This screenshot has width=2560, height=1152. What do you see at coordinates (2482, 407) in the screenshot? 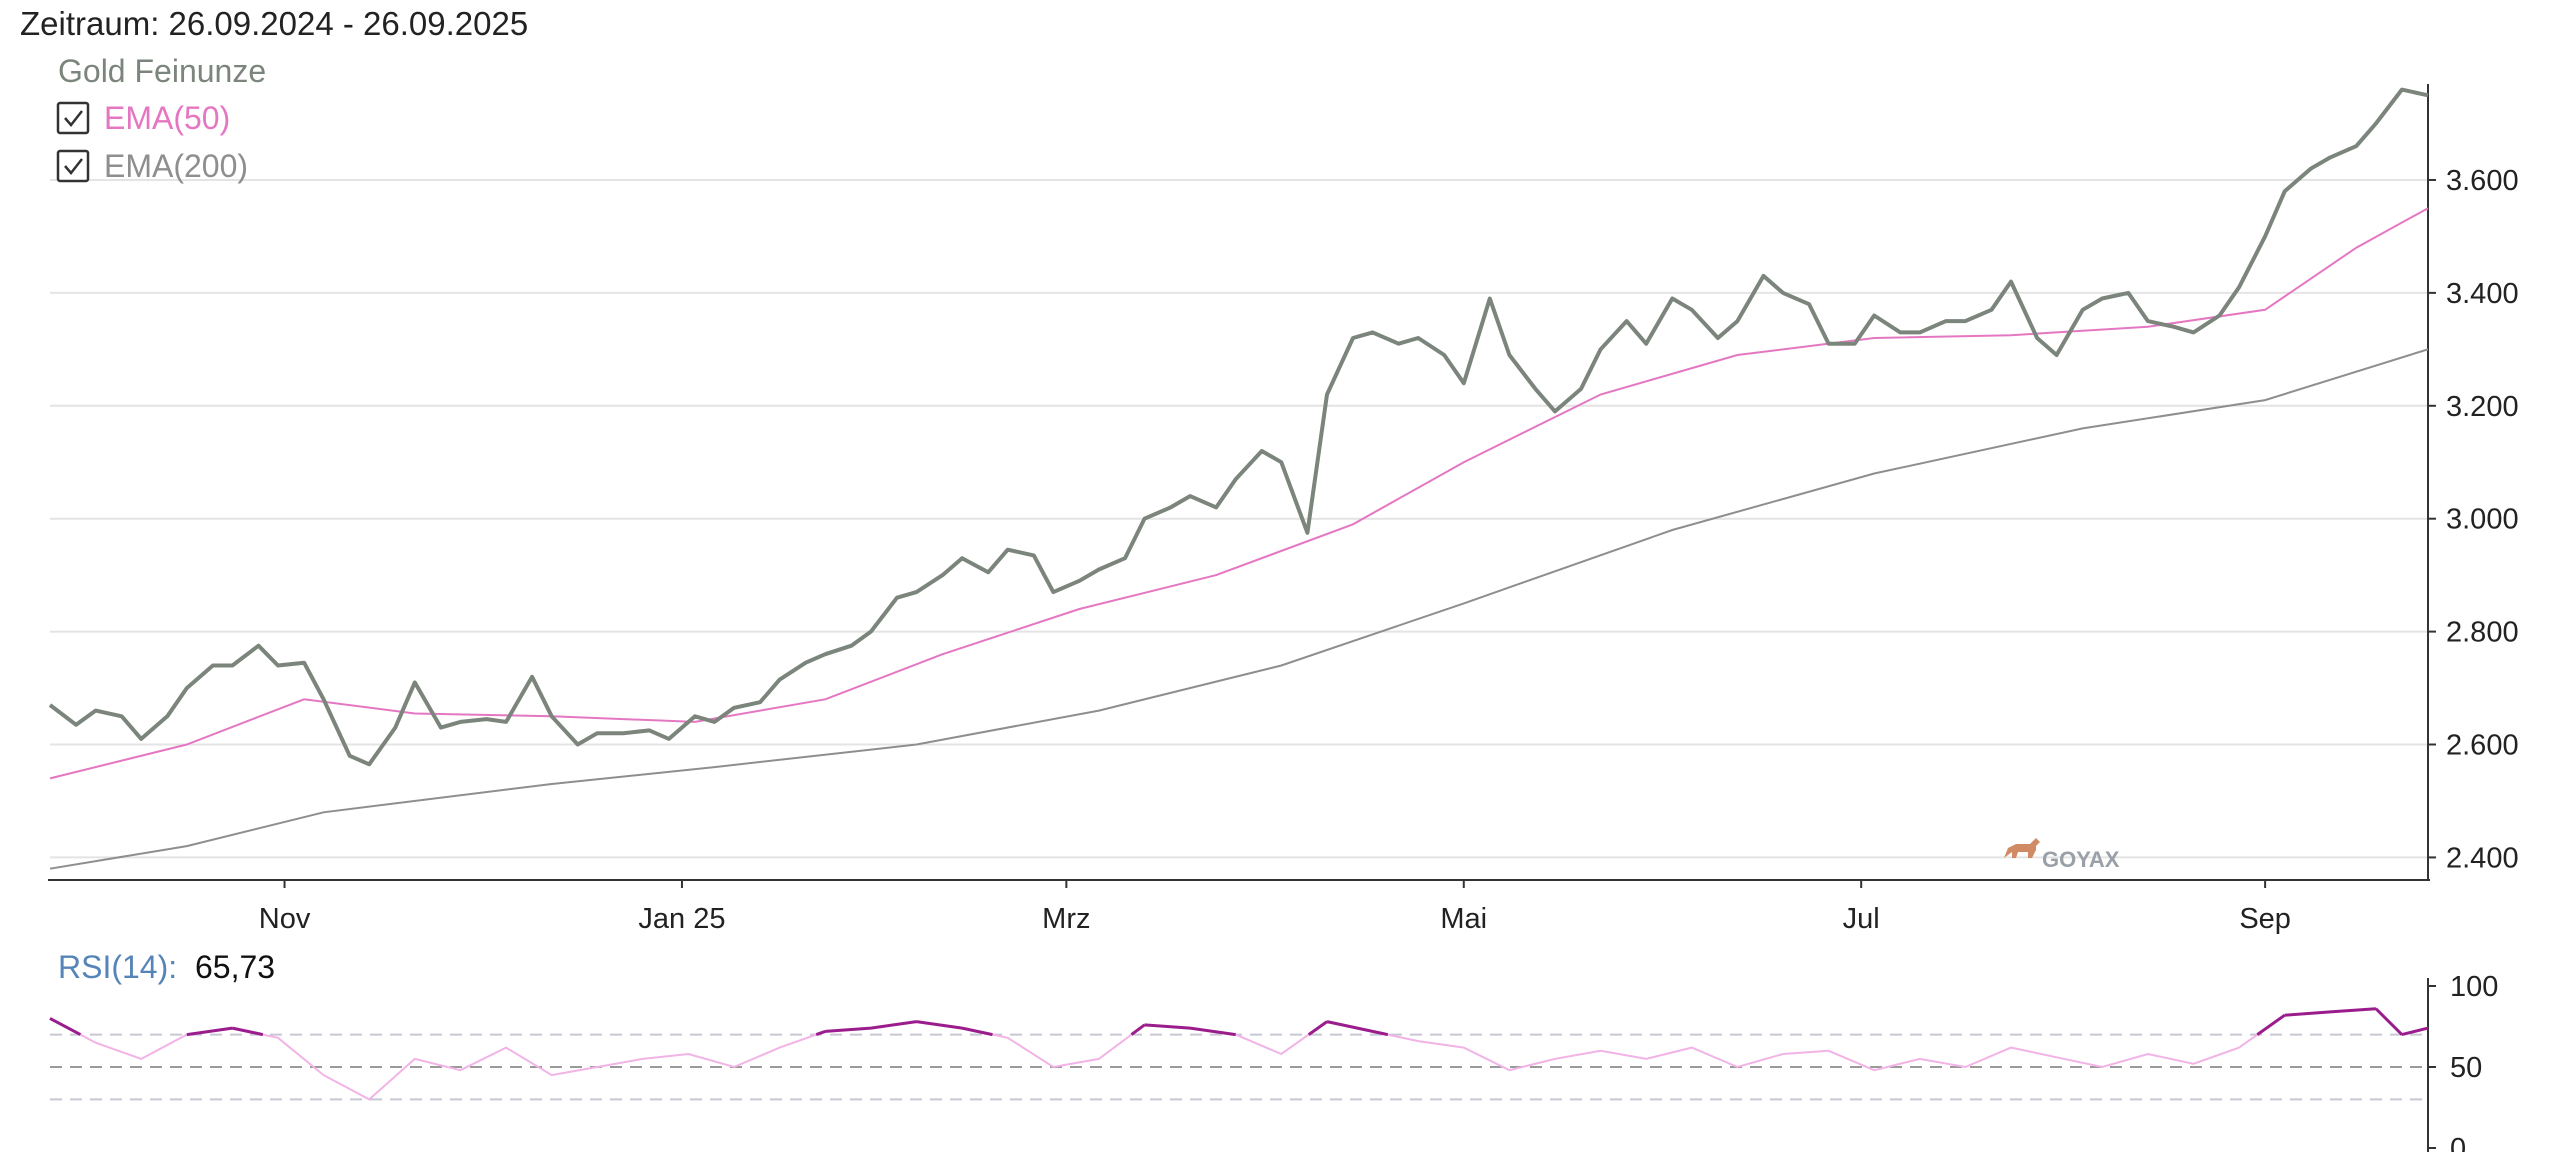
I see `y-tick-label: 3.200` at bounding box center [2482, 407].